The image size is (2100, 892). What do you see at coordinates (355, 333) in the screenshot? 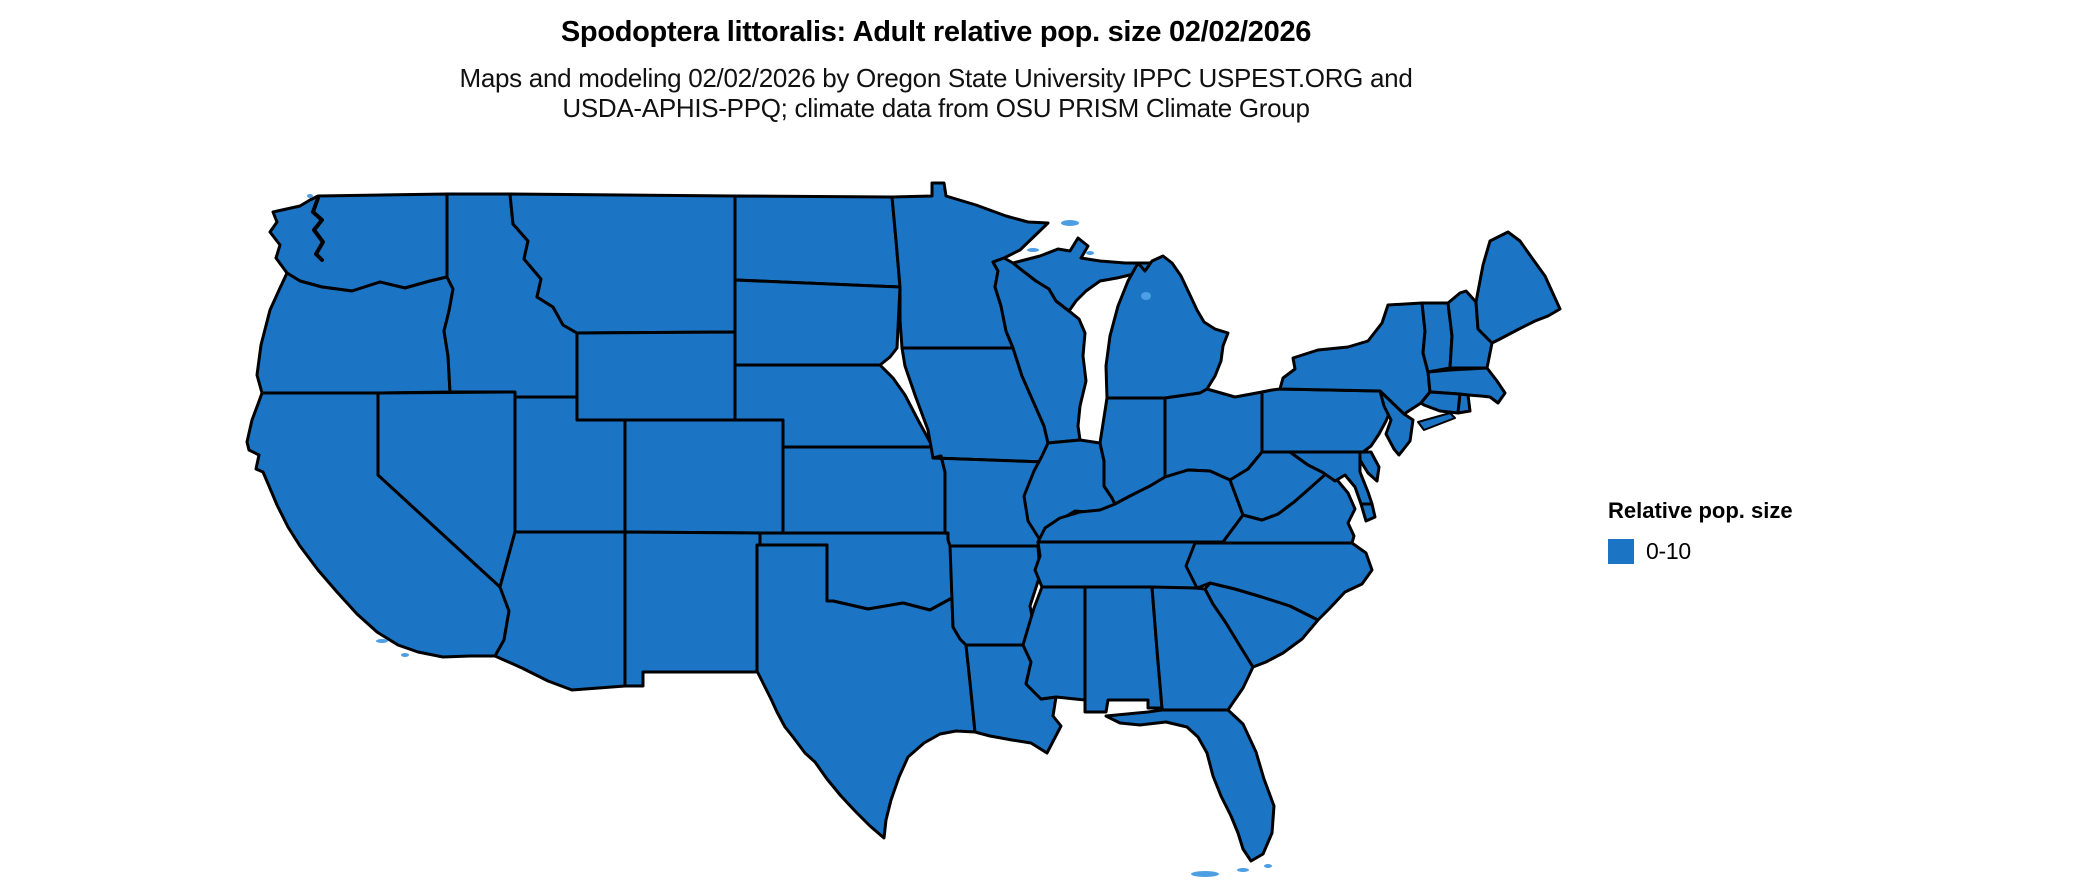
I see `state-or` at bounding box center [355, 333].